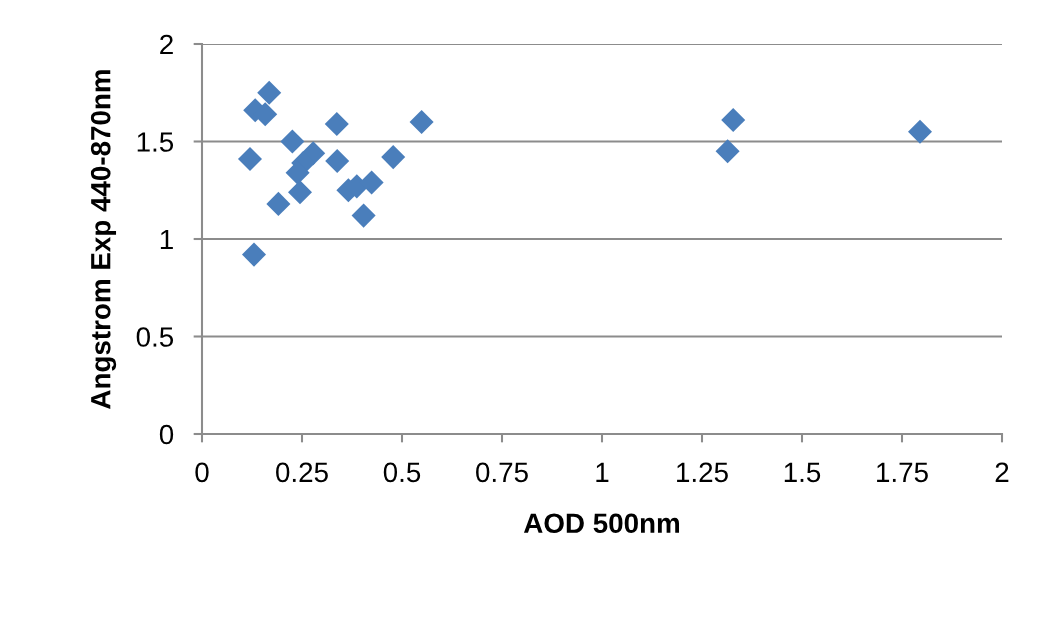 The width and height of the screenshot is (1037, 627). What do you see at coordinates (202, 472) in the screenshot?
I see `x-tick-label: 0` at bounding box center [202, 472].